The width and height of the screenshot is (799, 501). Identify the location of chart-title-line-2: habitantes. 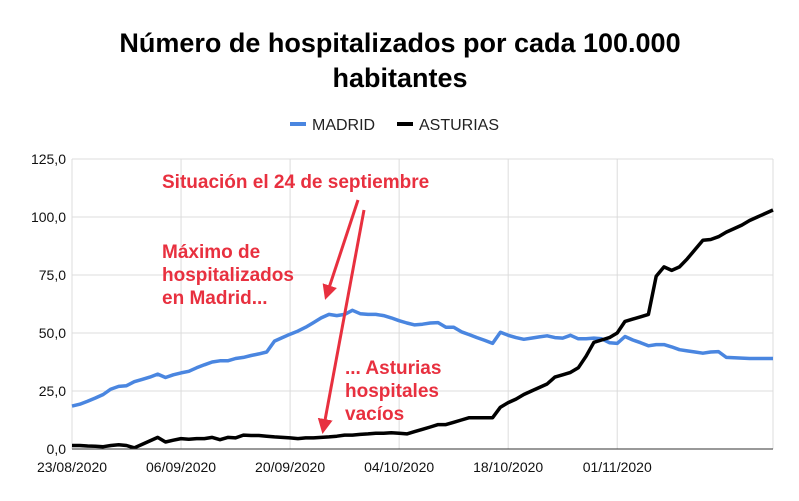
(399, 78).